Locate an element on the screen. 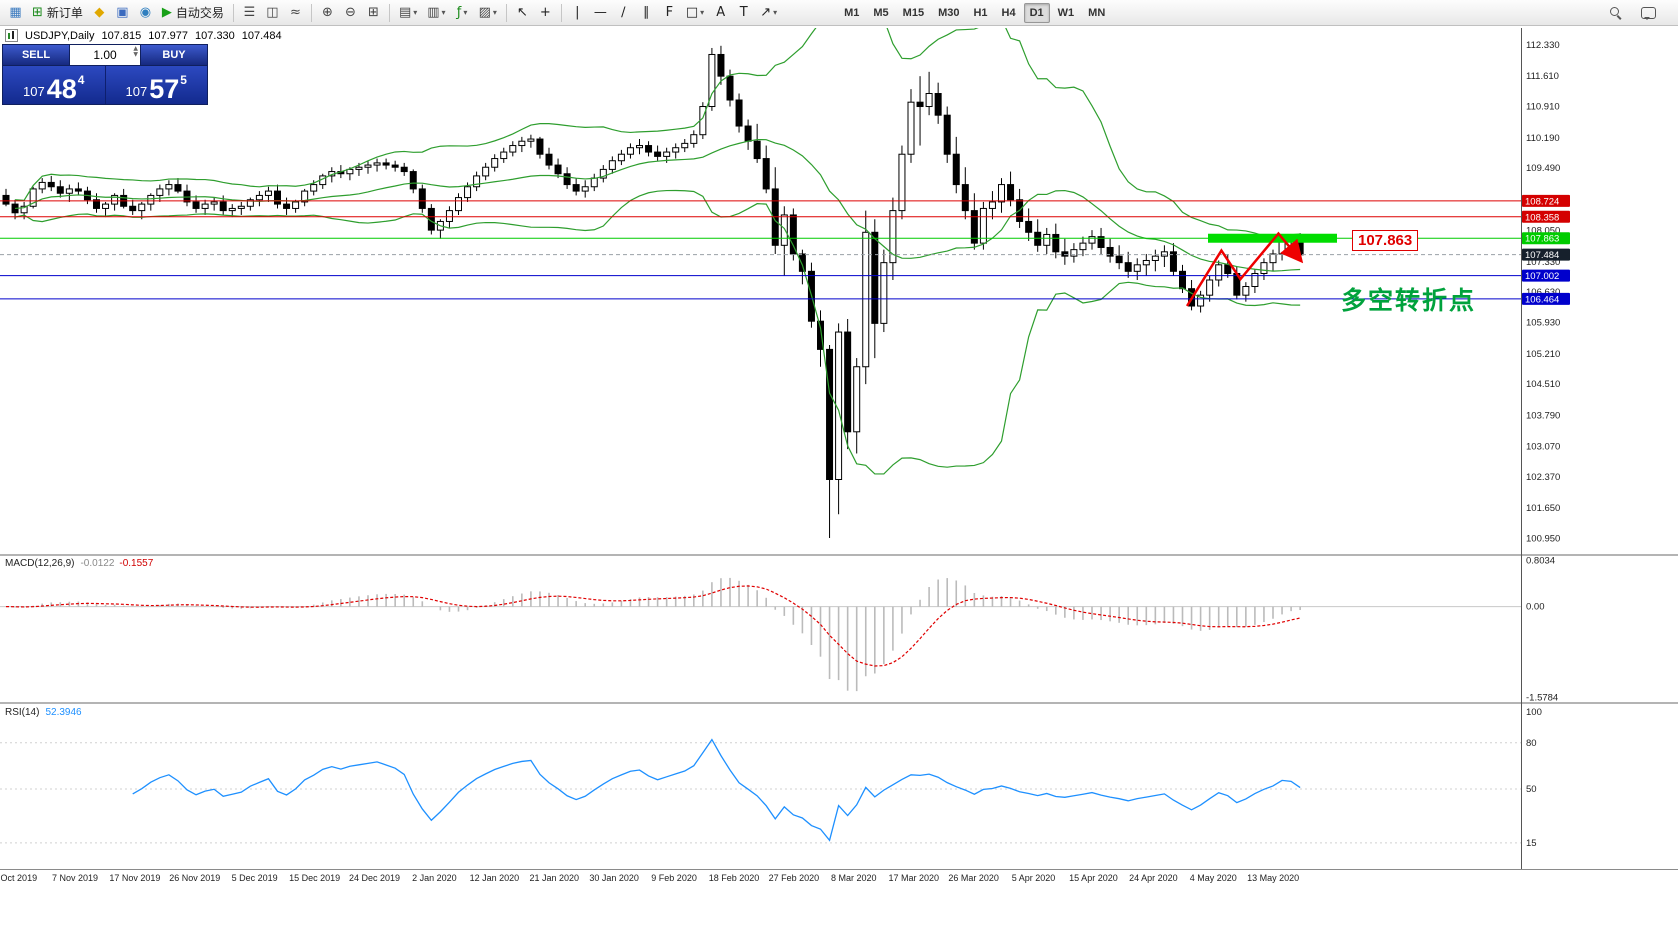  buy-price: 107 57 5 is located at coordinates (156, 85).